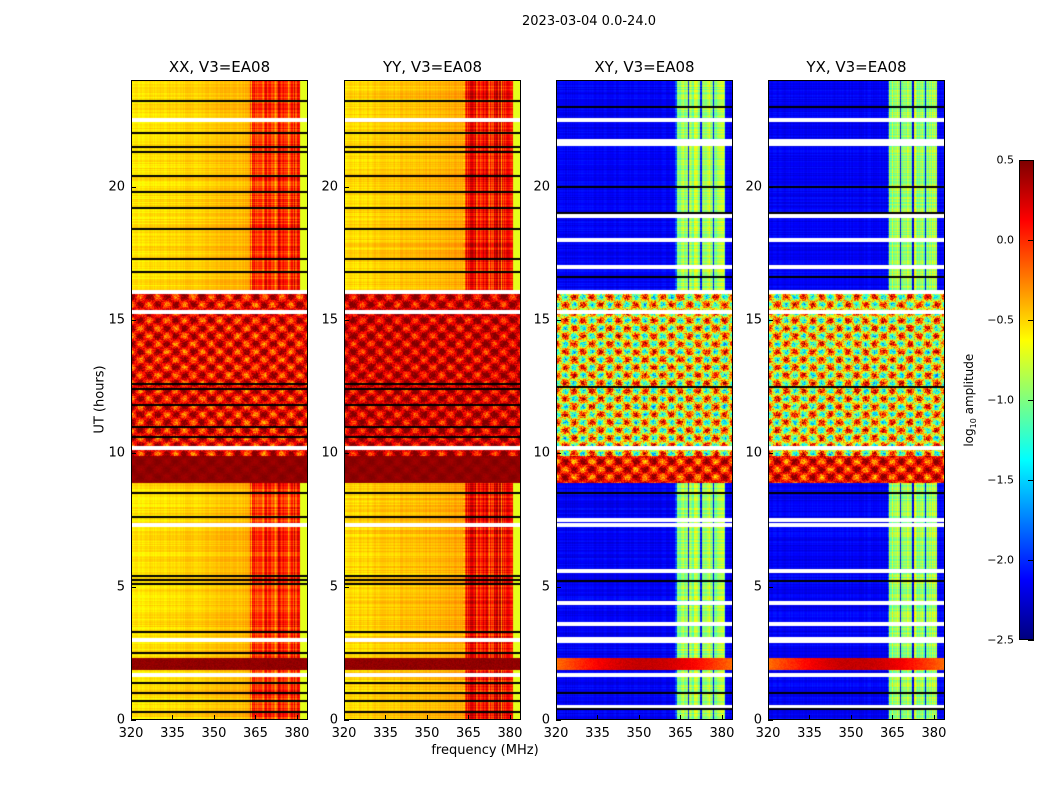  What do you see at coordinates (1000, 640) in the screenshot?
I see `colorbar-tick-label: −2.5` at bounding box center [1000, 640].